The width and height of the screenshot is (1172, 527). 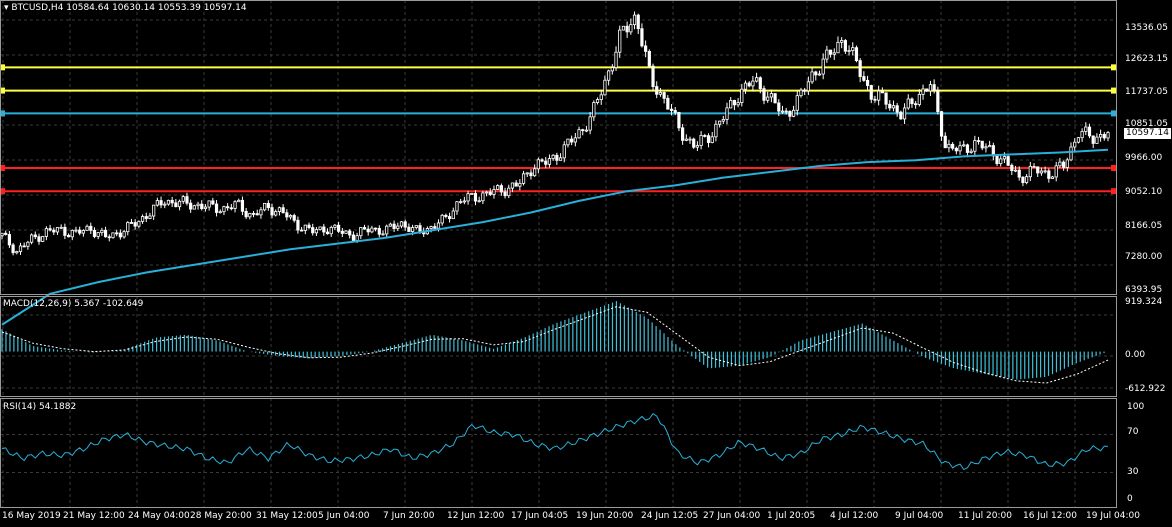 I want to click on macd-histogram, so click(x=553, y=340).